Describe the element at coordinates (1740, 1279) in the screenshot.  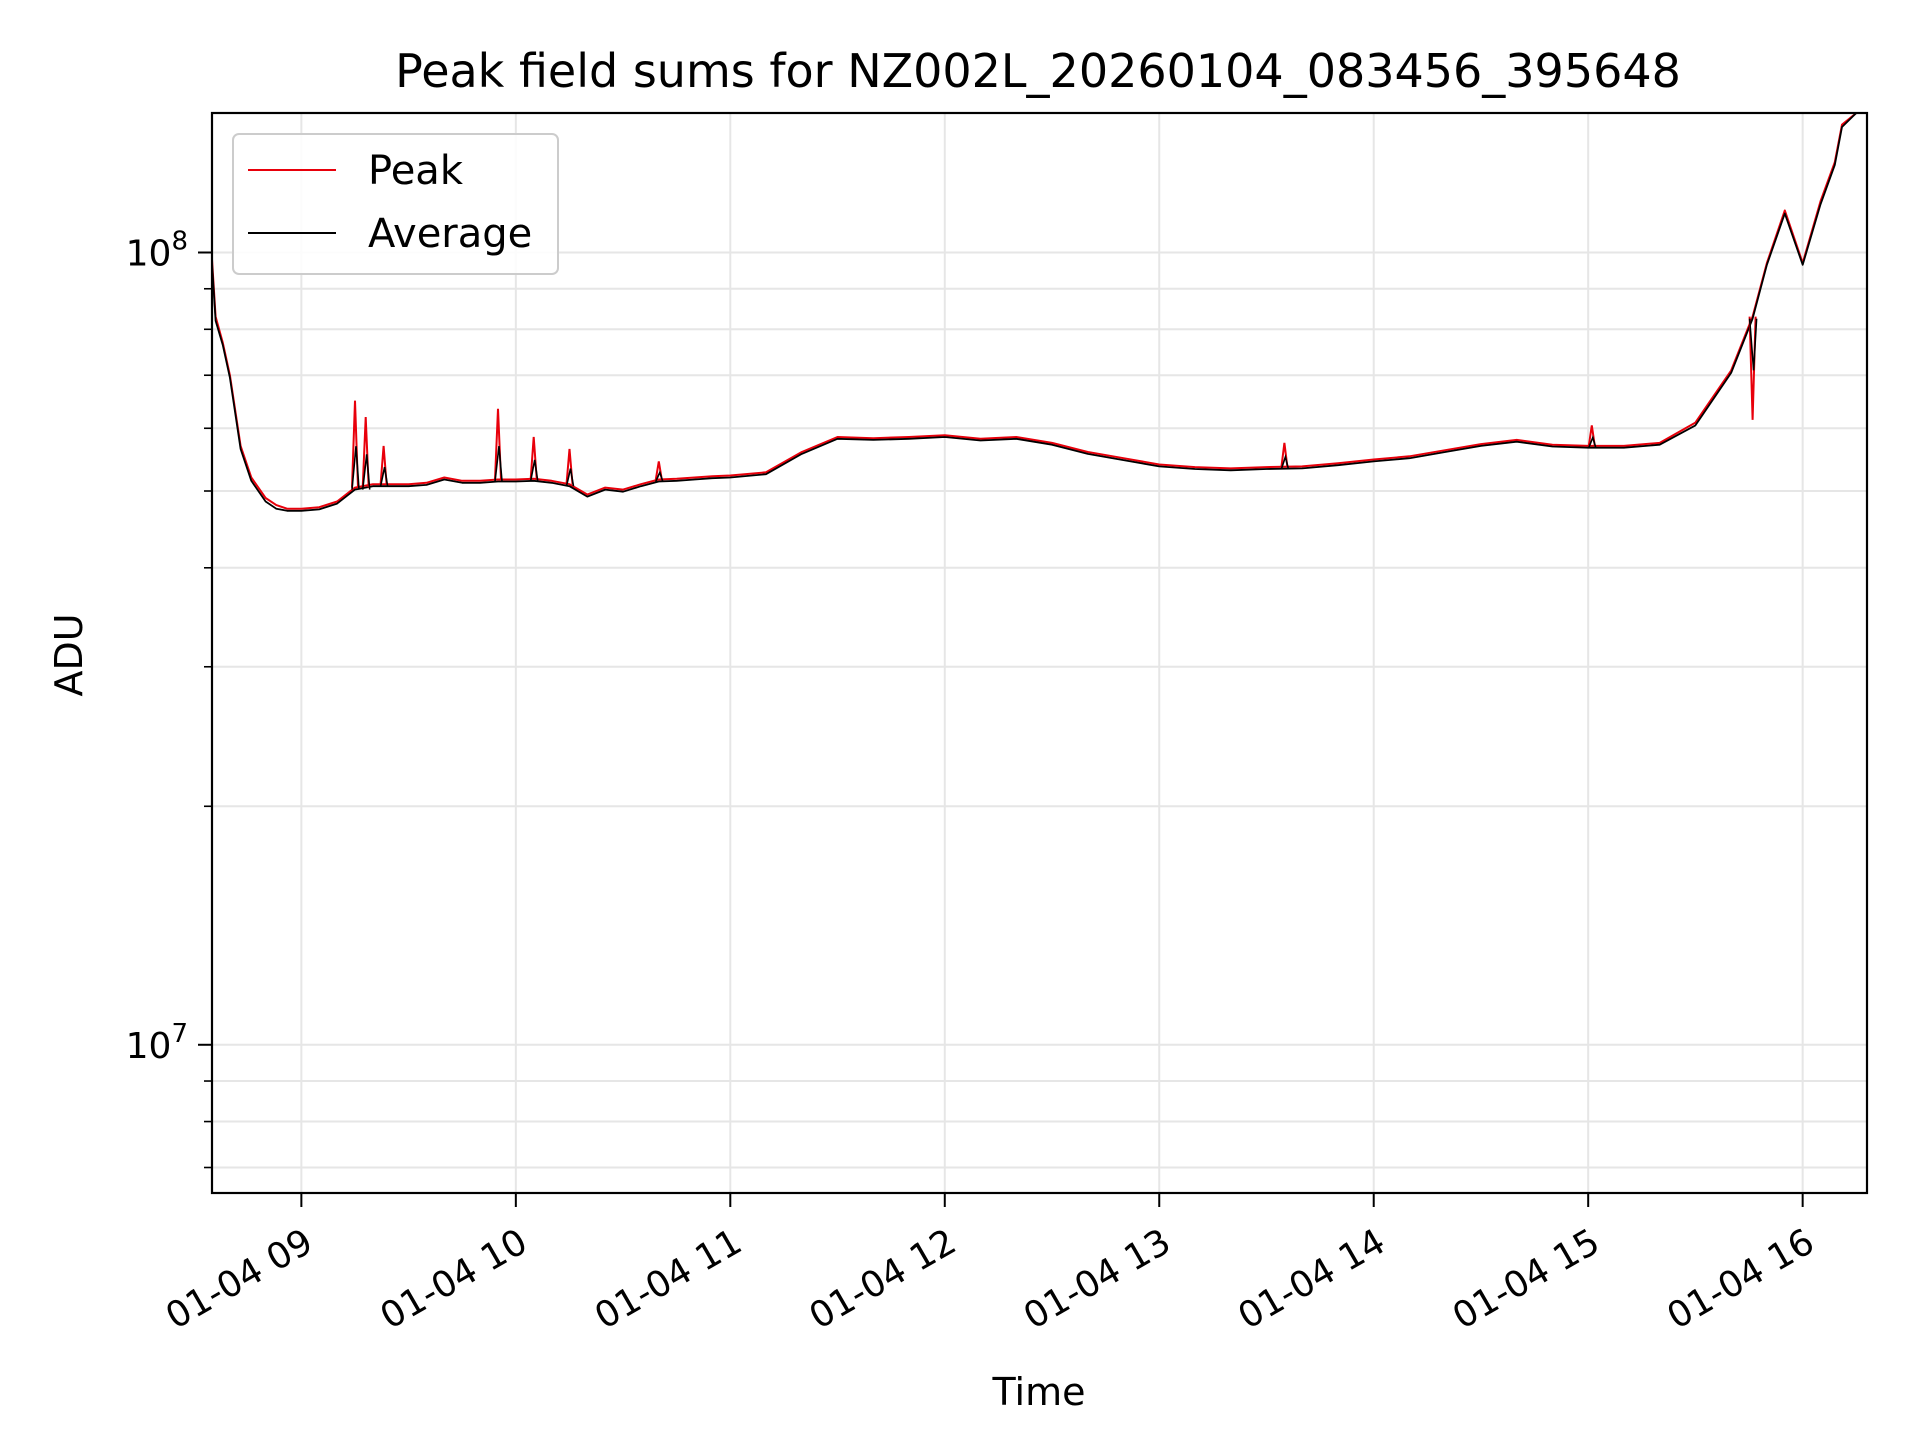
I see `x-tick-label: 01-04 16` at that location.